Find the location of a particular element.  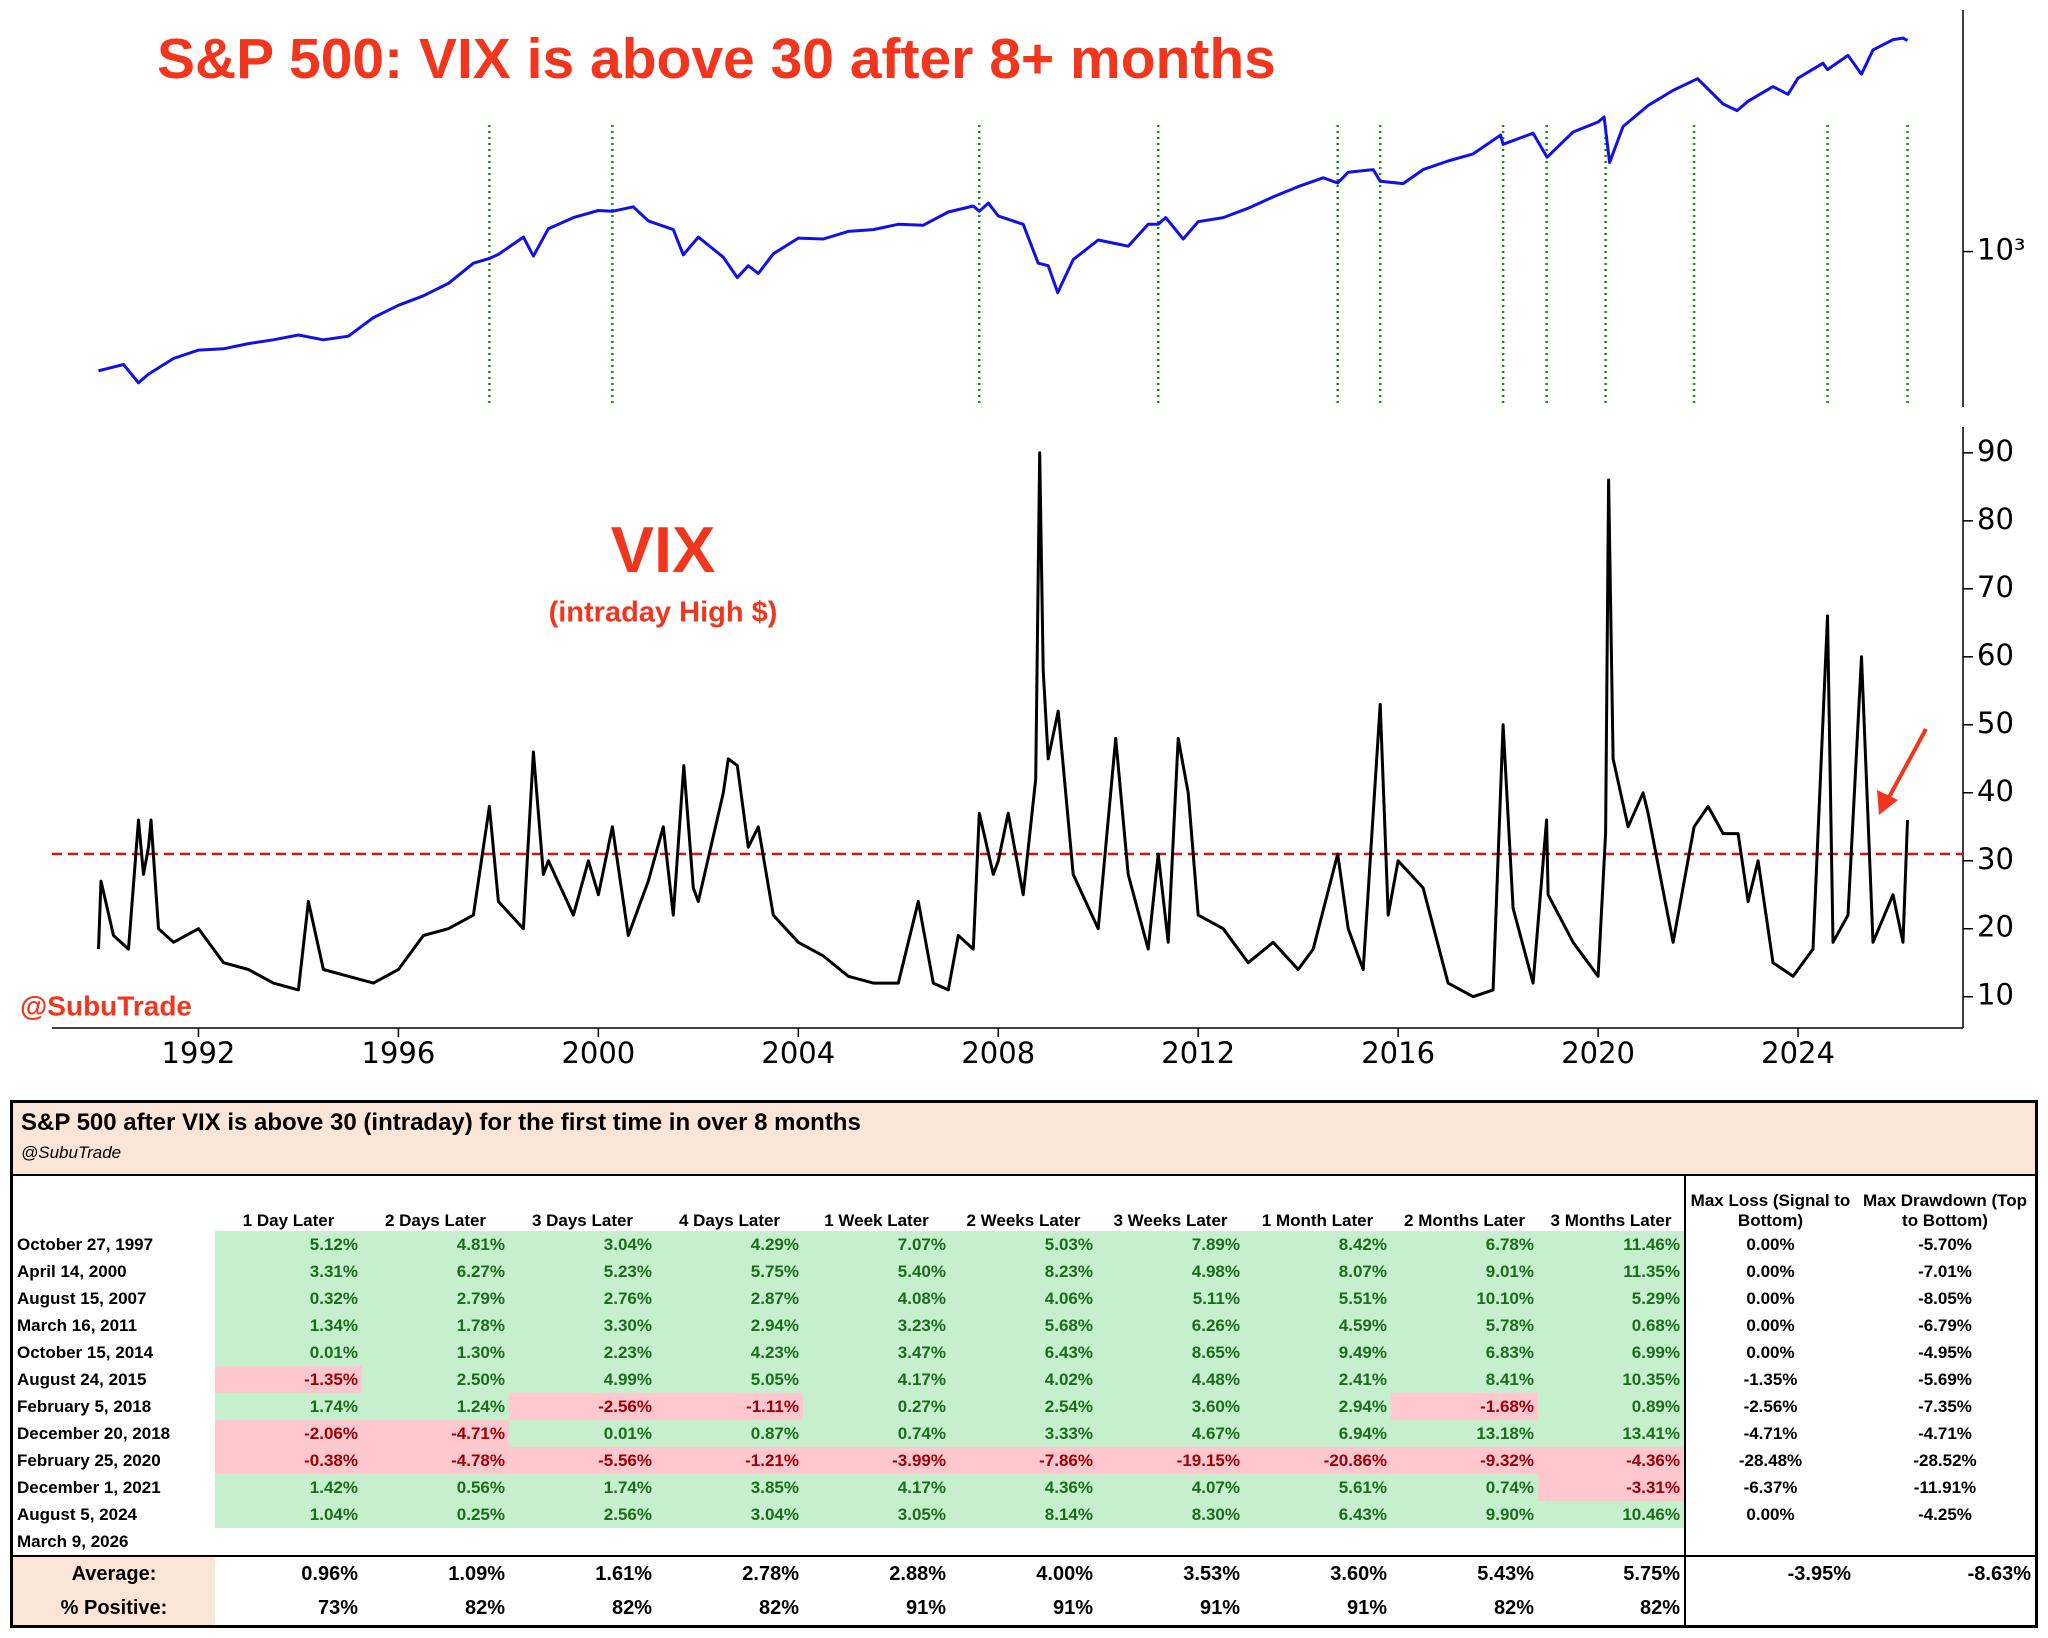

cell: 4.23% is located at coordinates (729, 1352).